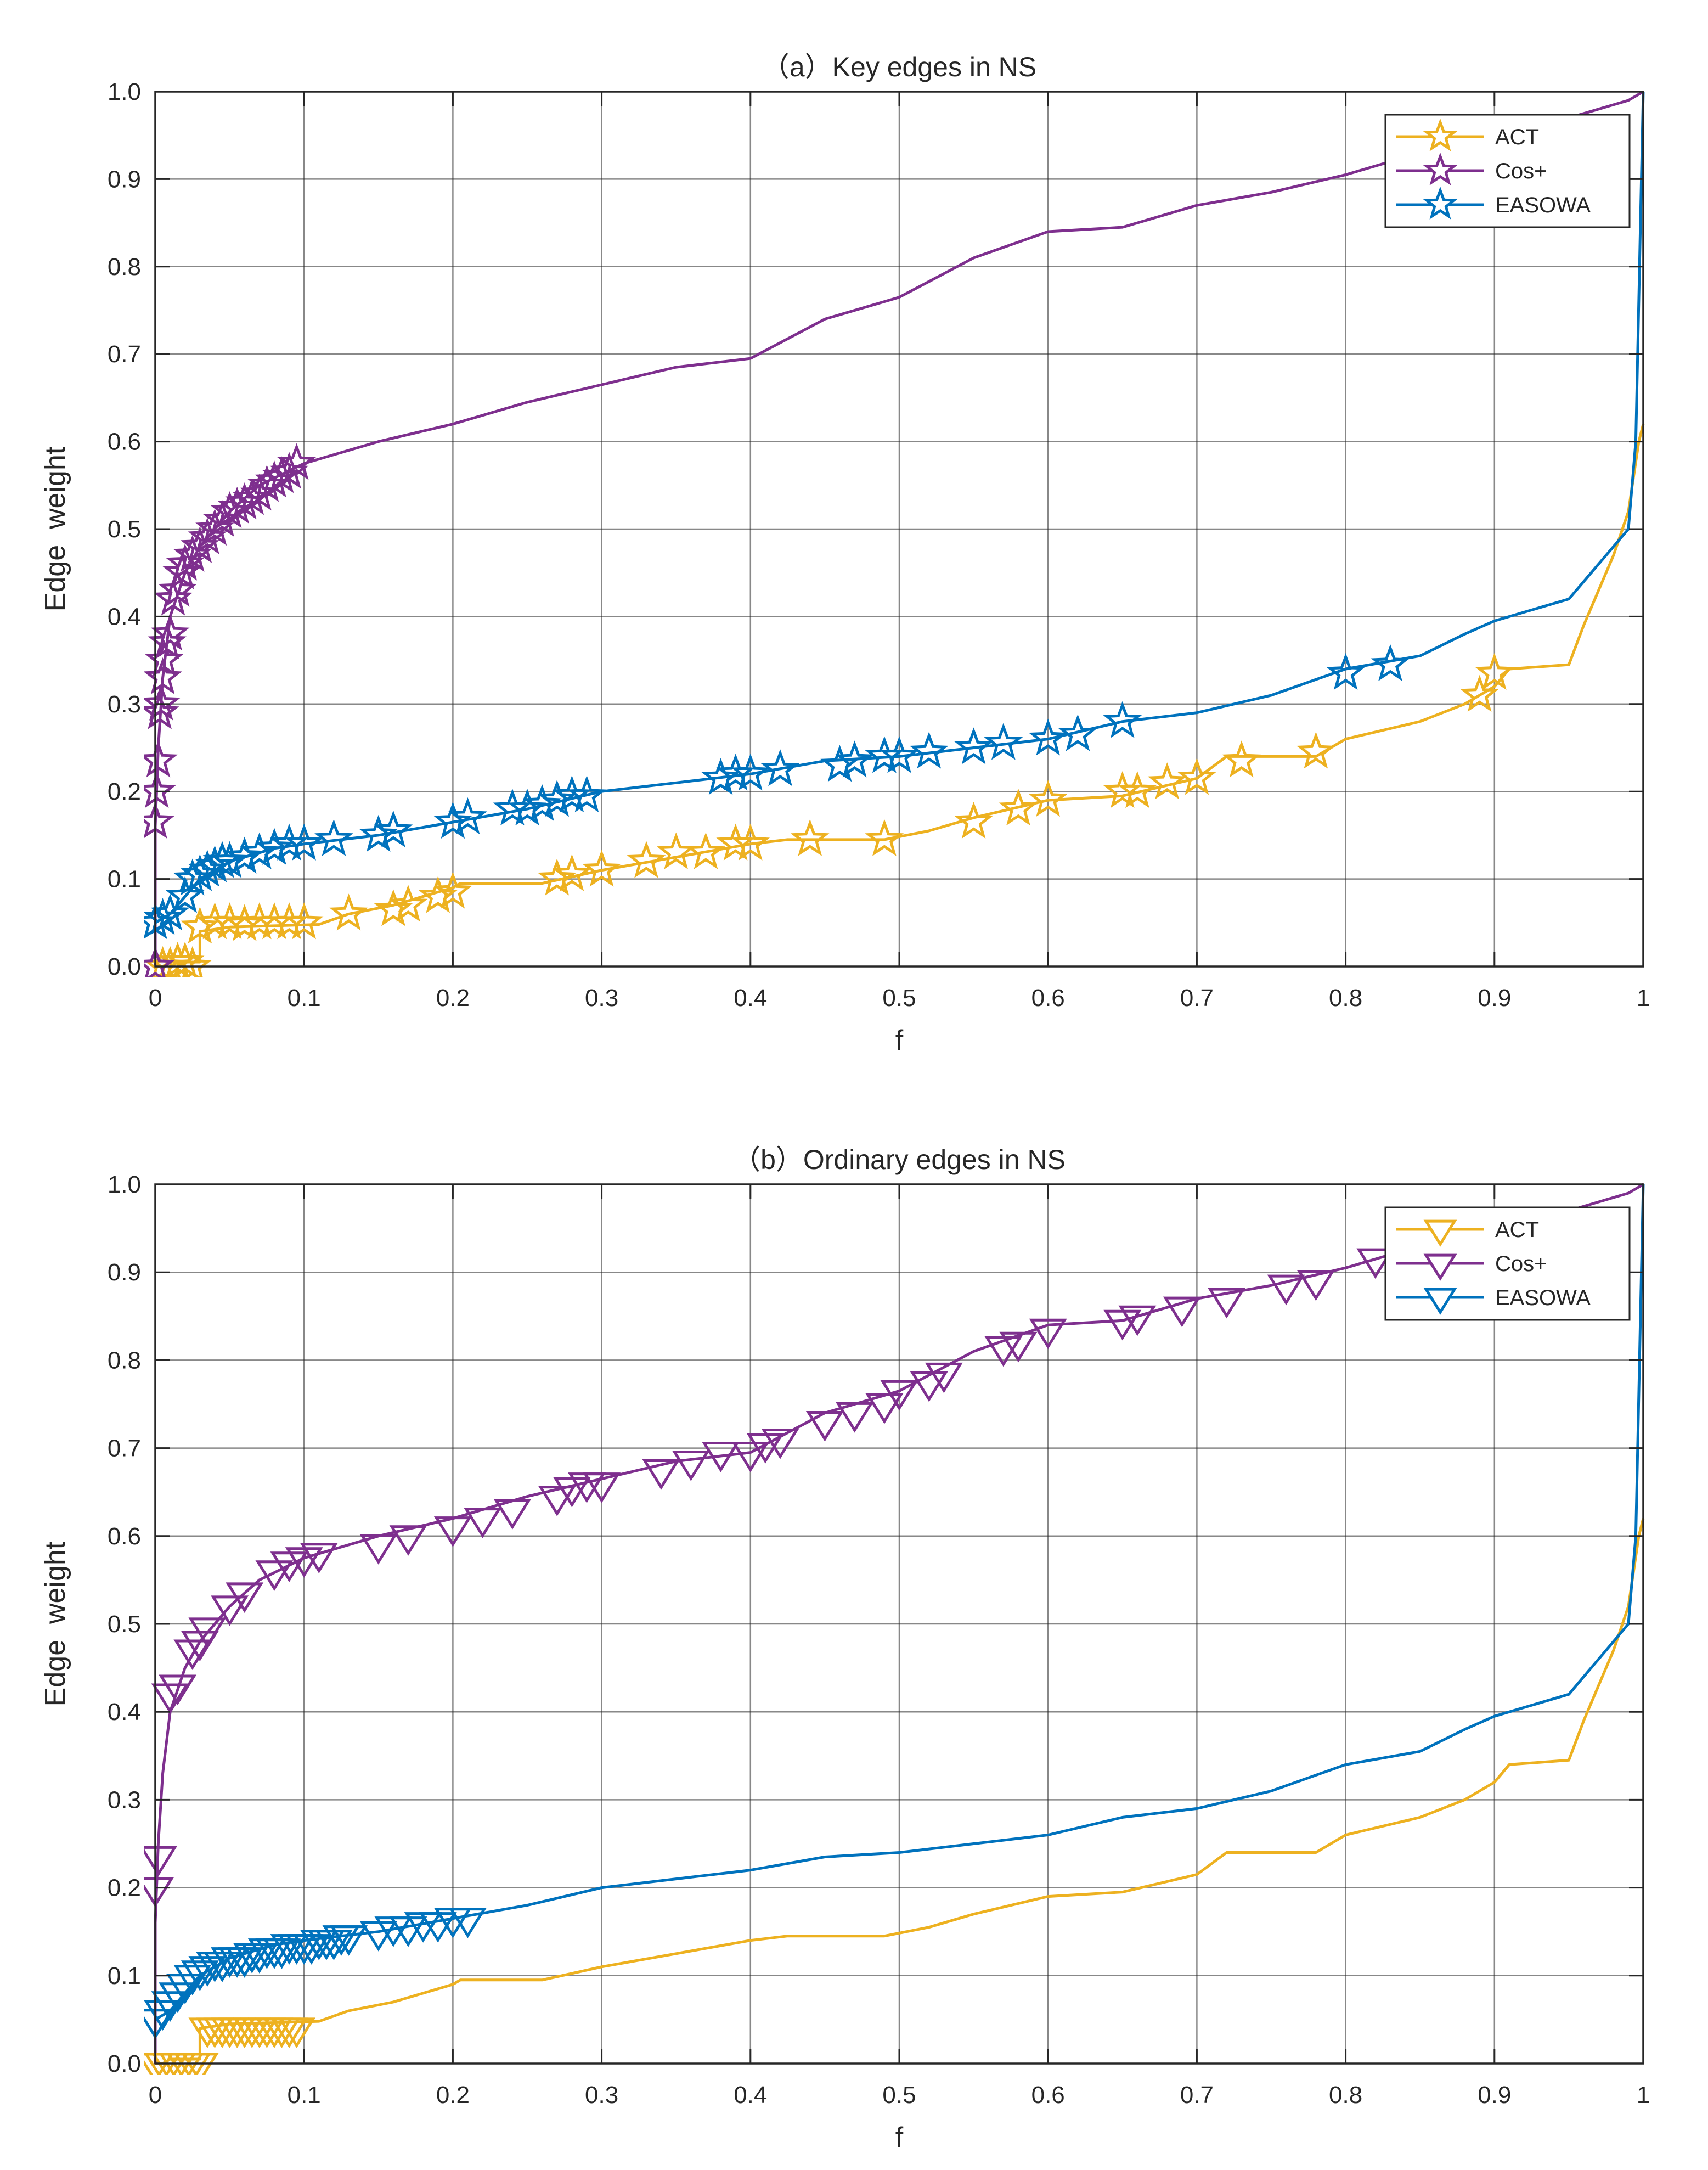 This screenshot has width=1708, height=2170. Describe the element at coordinates (124, 2063) in the screenshot. I see `y-tick-label: 0.0` at that location.